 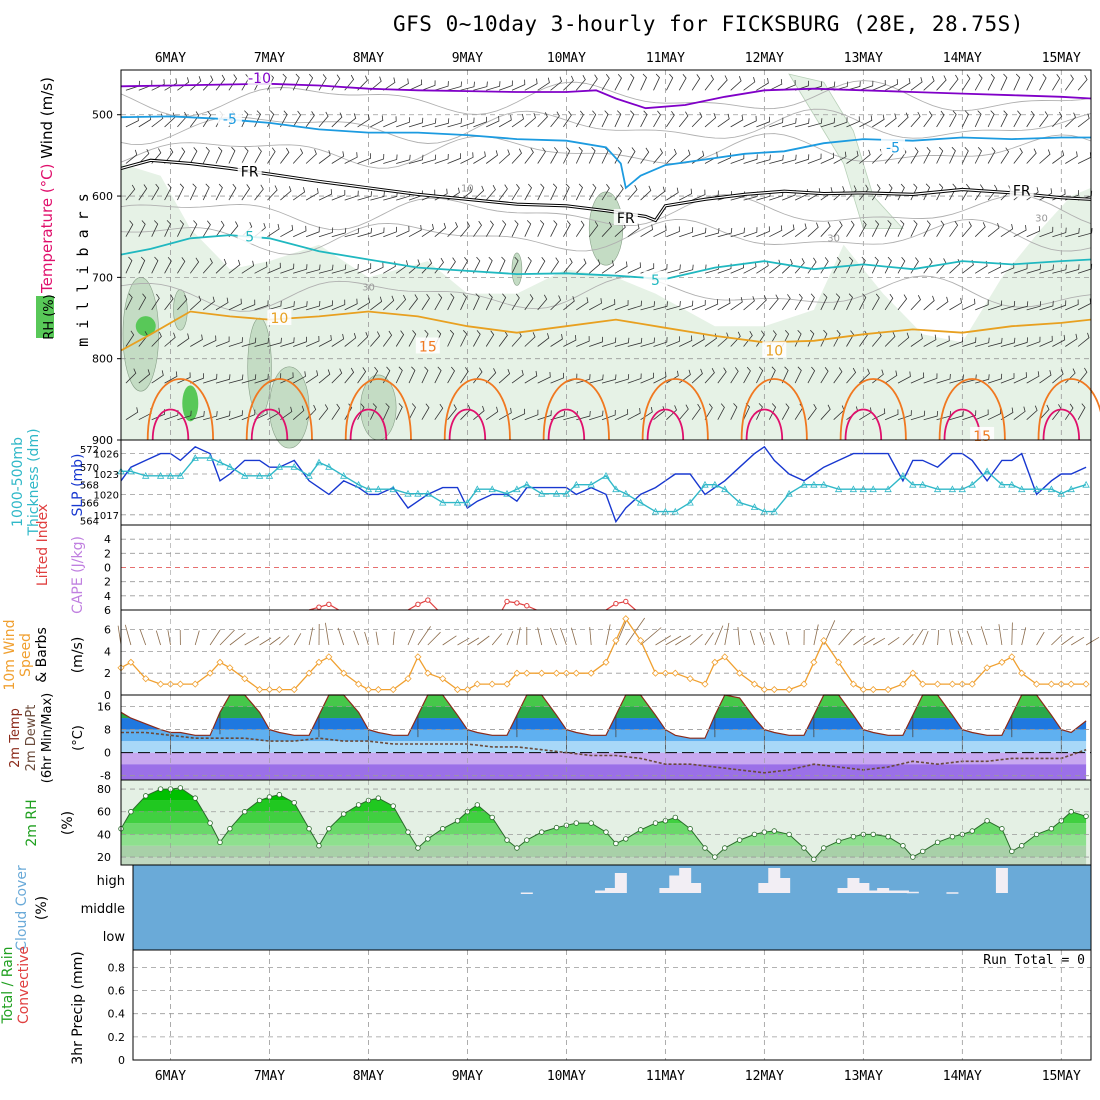 I want to click on temp-band, so click(x=604, y=772).